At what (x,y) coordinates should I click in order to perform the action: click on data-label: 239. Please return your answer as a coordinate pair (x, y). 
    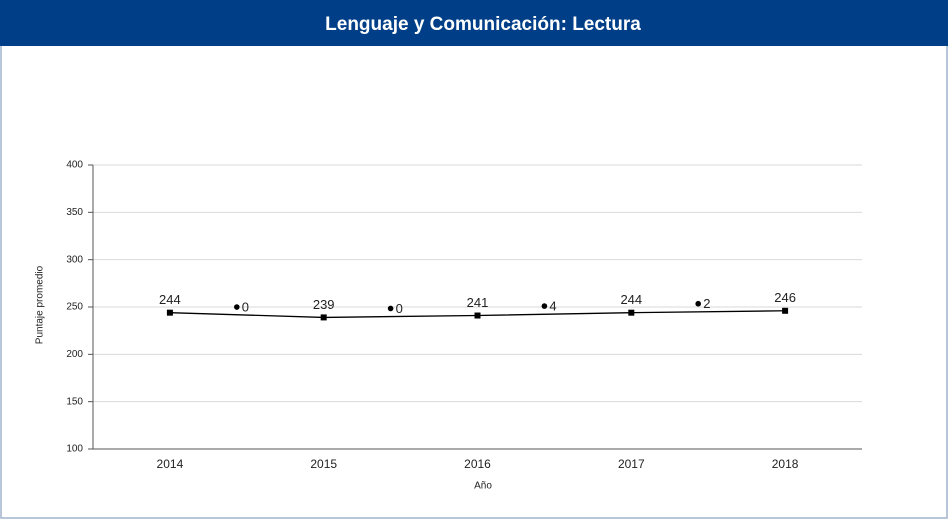
    Looking at the image, I should click on (324, 304).